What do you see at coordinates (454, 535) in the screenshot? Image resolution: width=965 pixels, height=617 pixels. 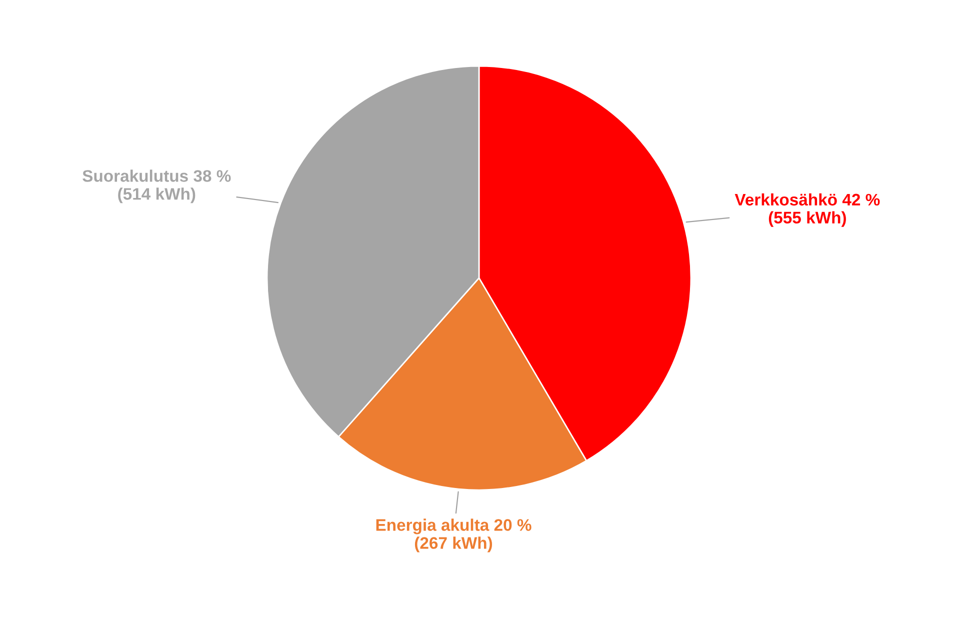 I see `slice-label: Energia akulta 20 % (267 kWh)` at bounding box center [454, 535].